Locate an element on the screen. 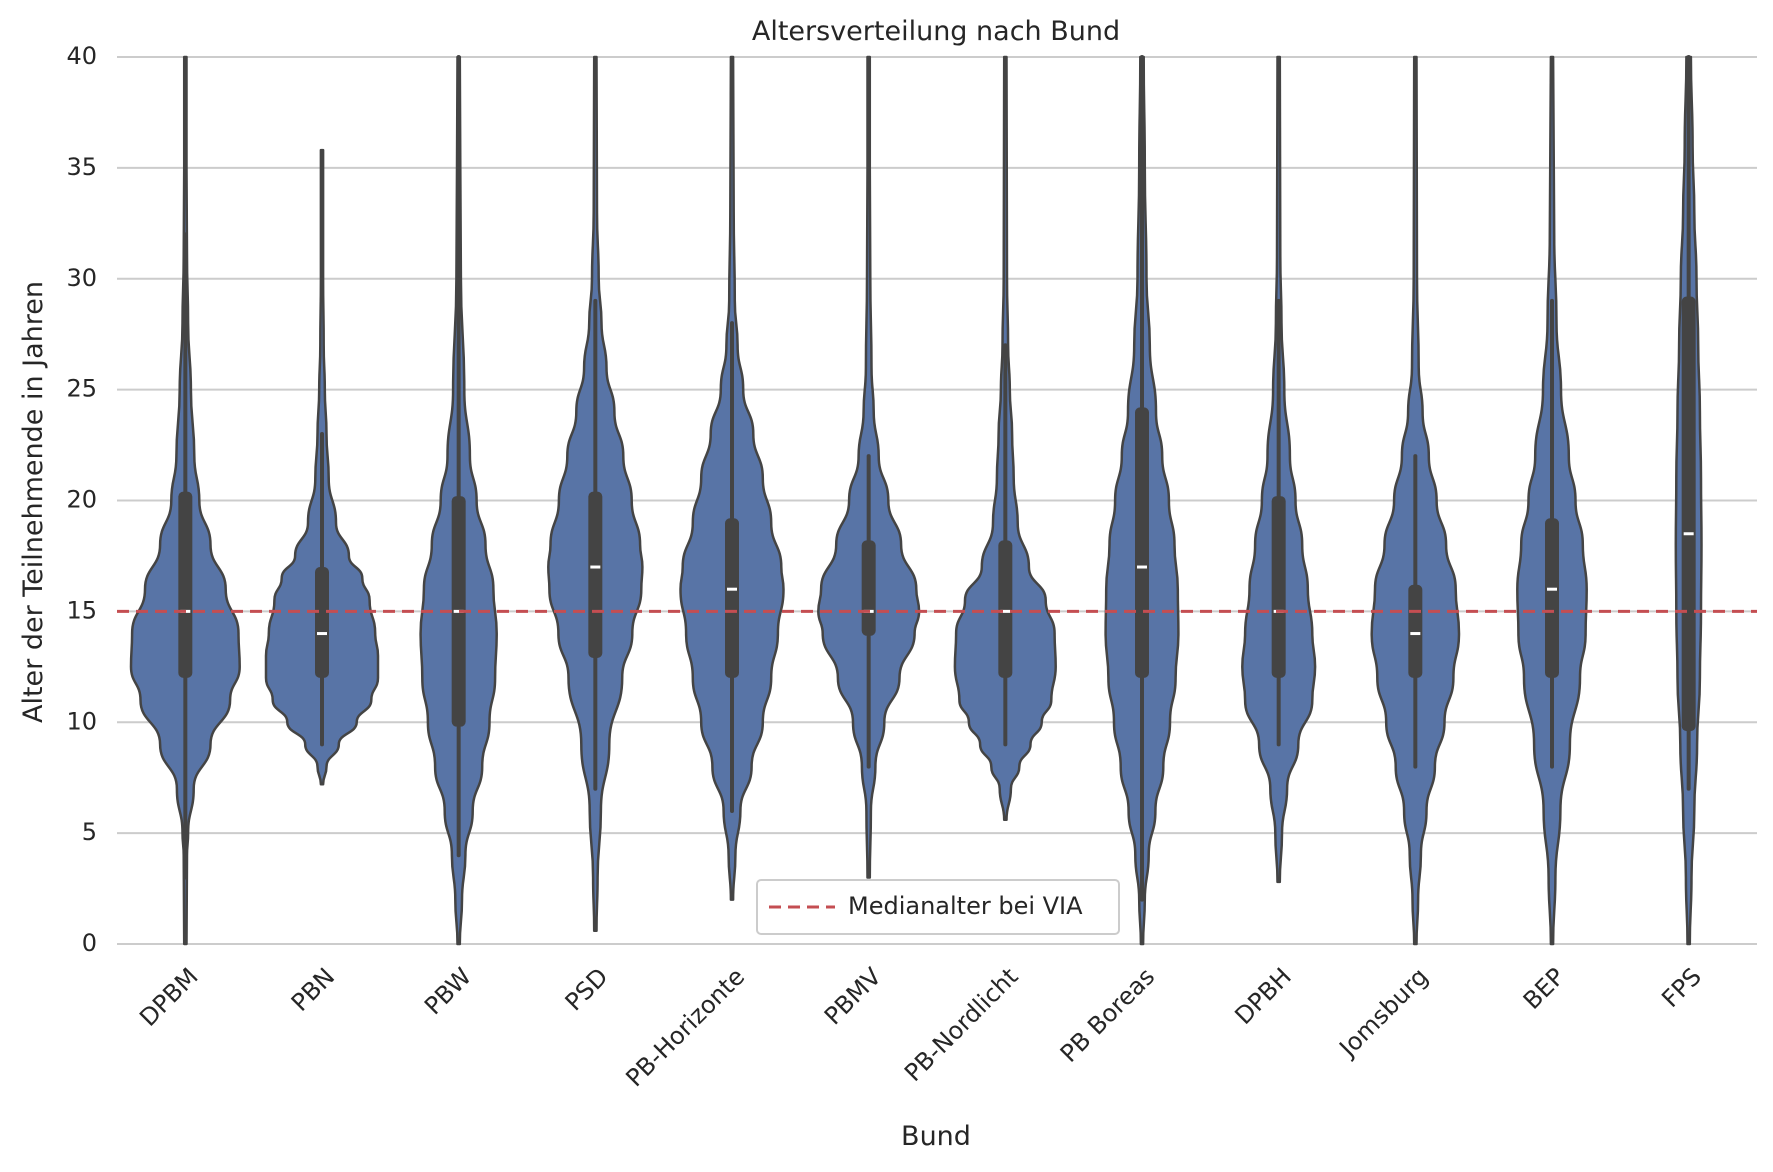 The height and width of the screenshot is (1172, 1773). iqr-box-bep is located at coordinates (1552, 598).